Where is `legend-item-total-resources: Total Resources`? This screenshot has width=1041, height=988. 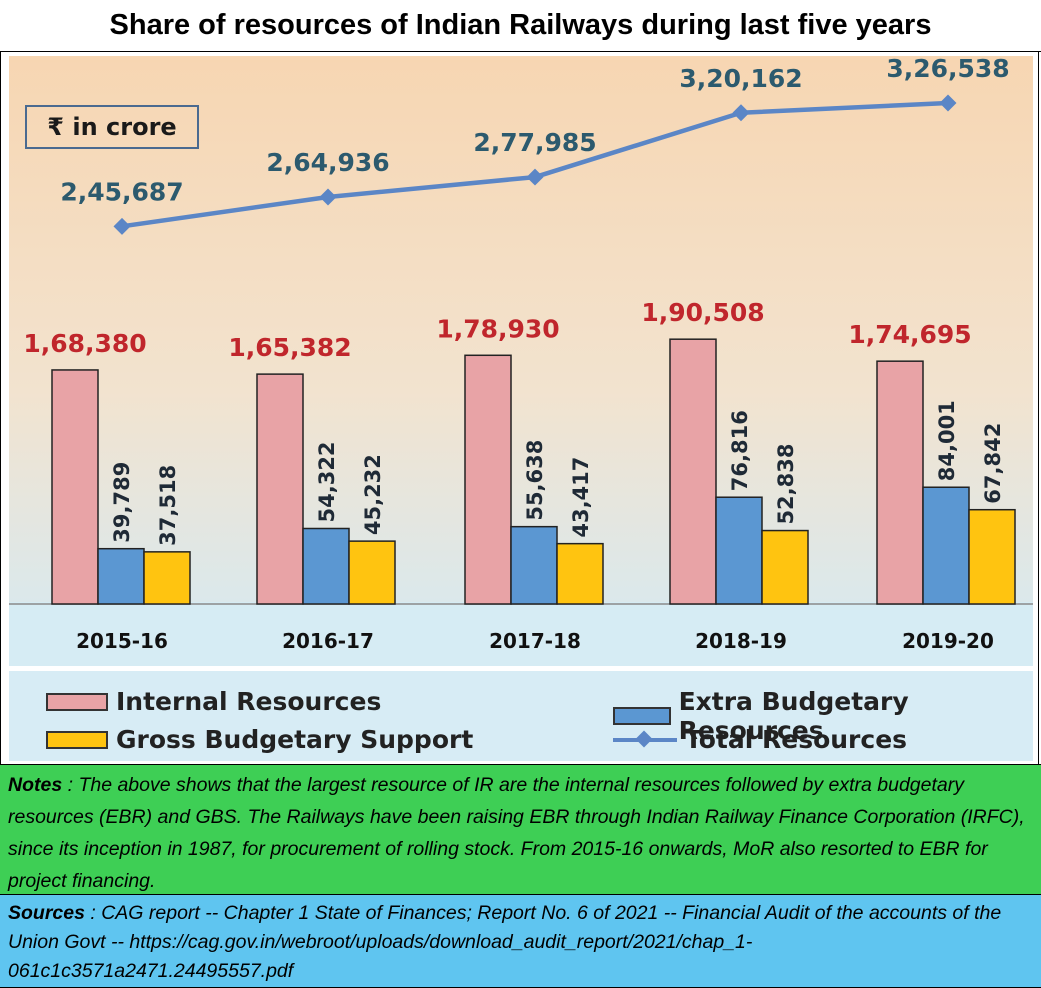
legend-item-total-resources: Total Resources is located at coordinates (760, 739).